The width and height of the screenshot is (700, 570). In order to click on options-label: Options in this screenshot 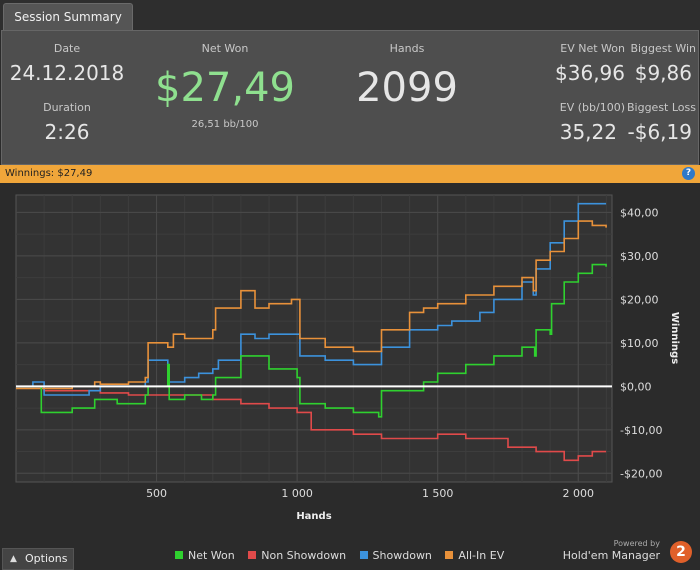, I will do `click(46, 558)`.